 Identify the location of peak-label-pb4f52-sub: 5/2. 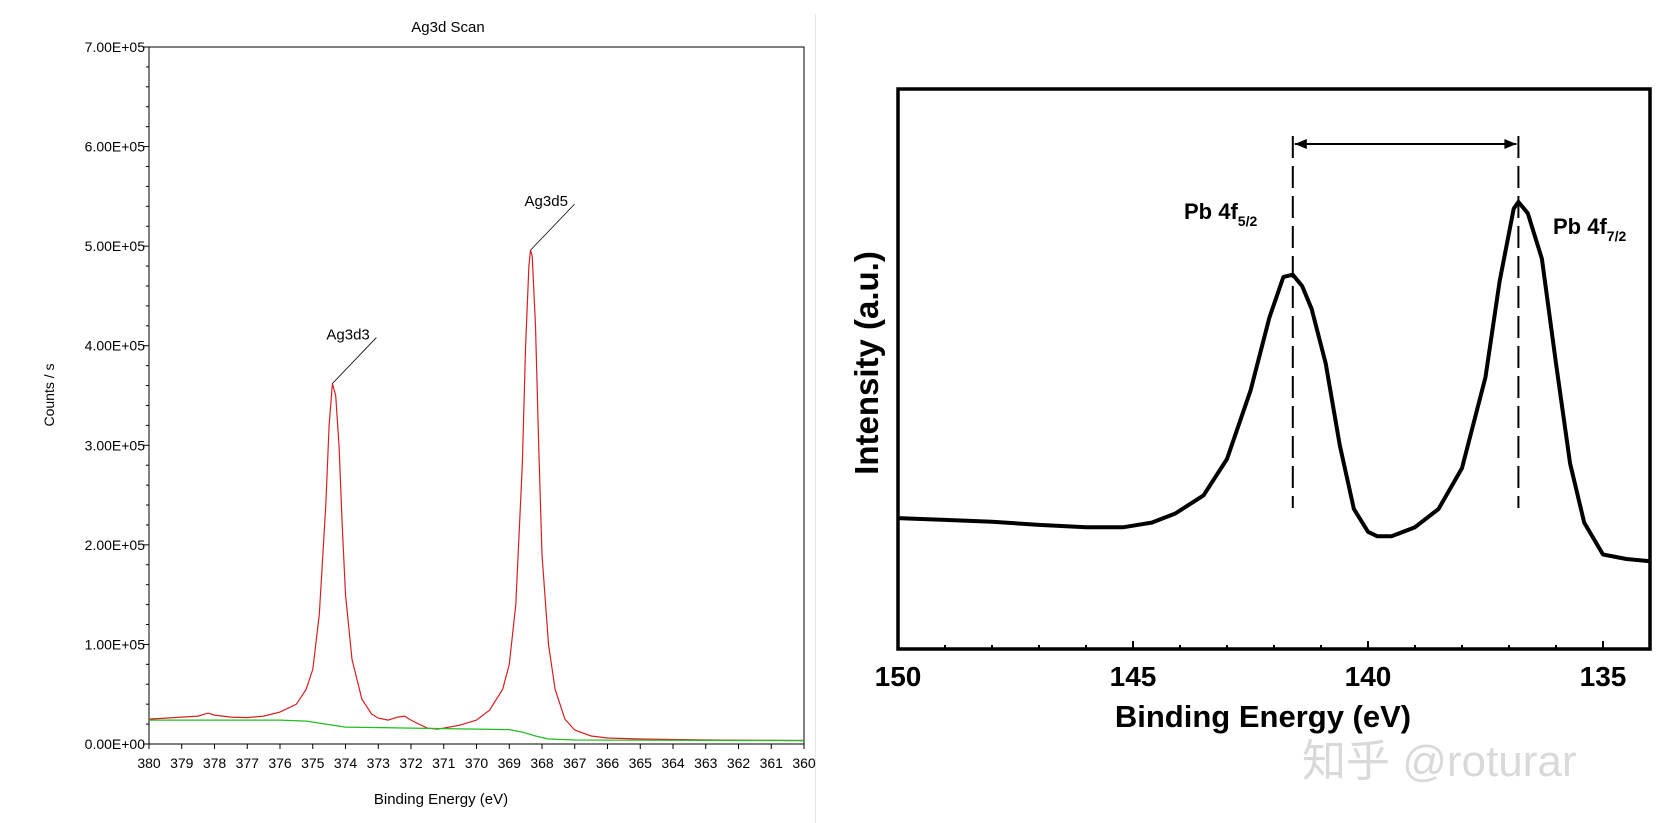
(1248, 221).